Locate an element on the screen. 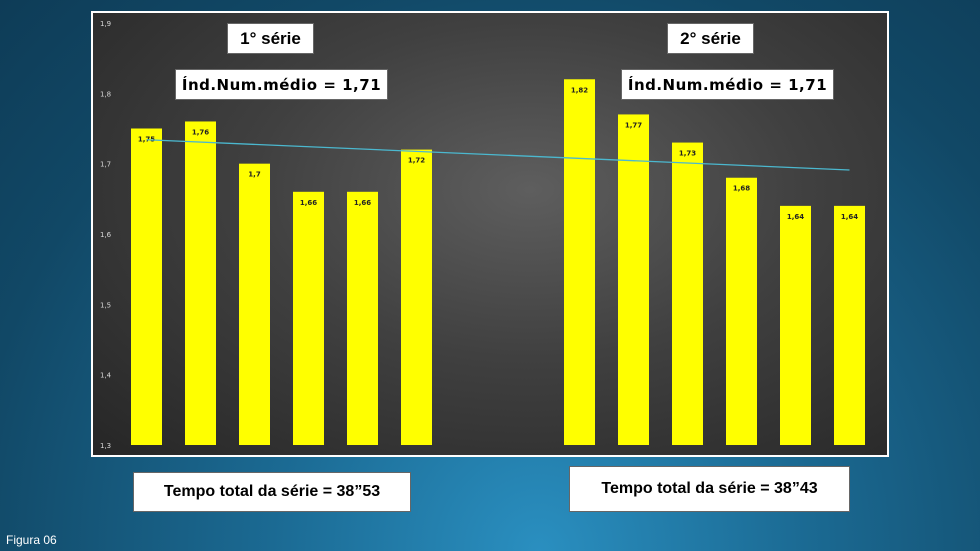 The image size is (980, 551). series1-total-time: Tempo total da série = 38”53 is located at coordinates (272, 492).